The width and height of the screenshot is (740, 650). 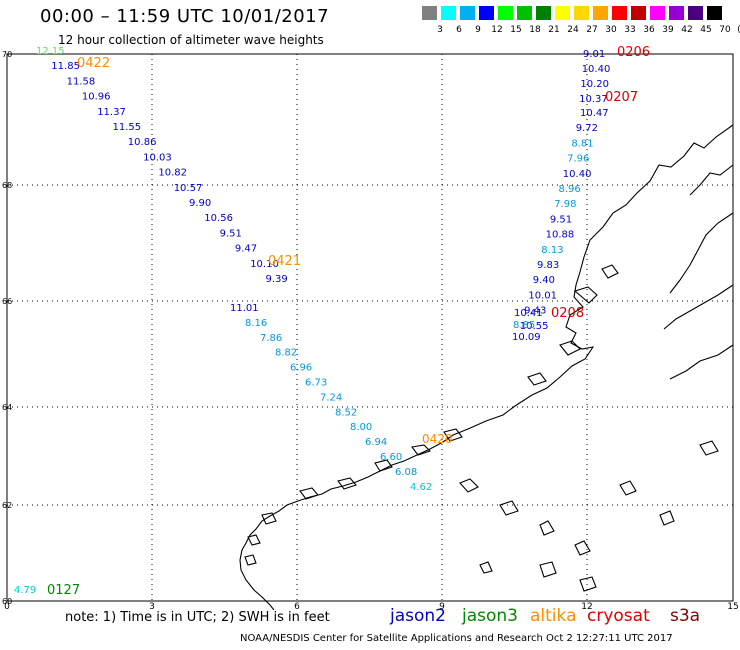 I want to click on swh-value: 9.01, so click(x=594, y=54).